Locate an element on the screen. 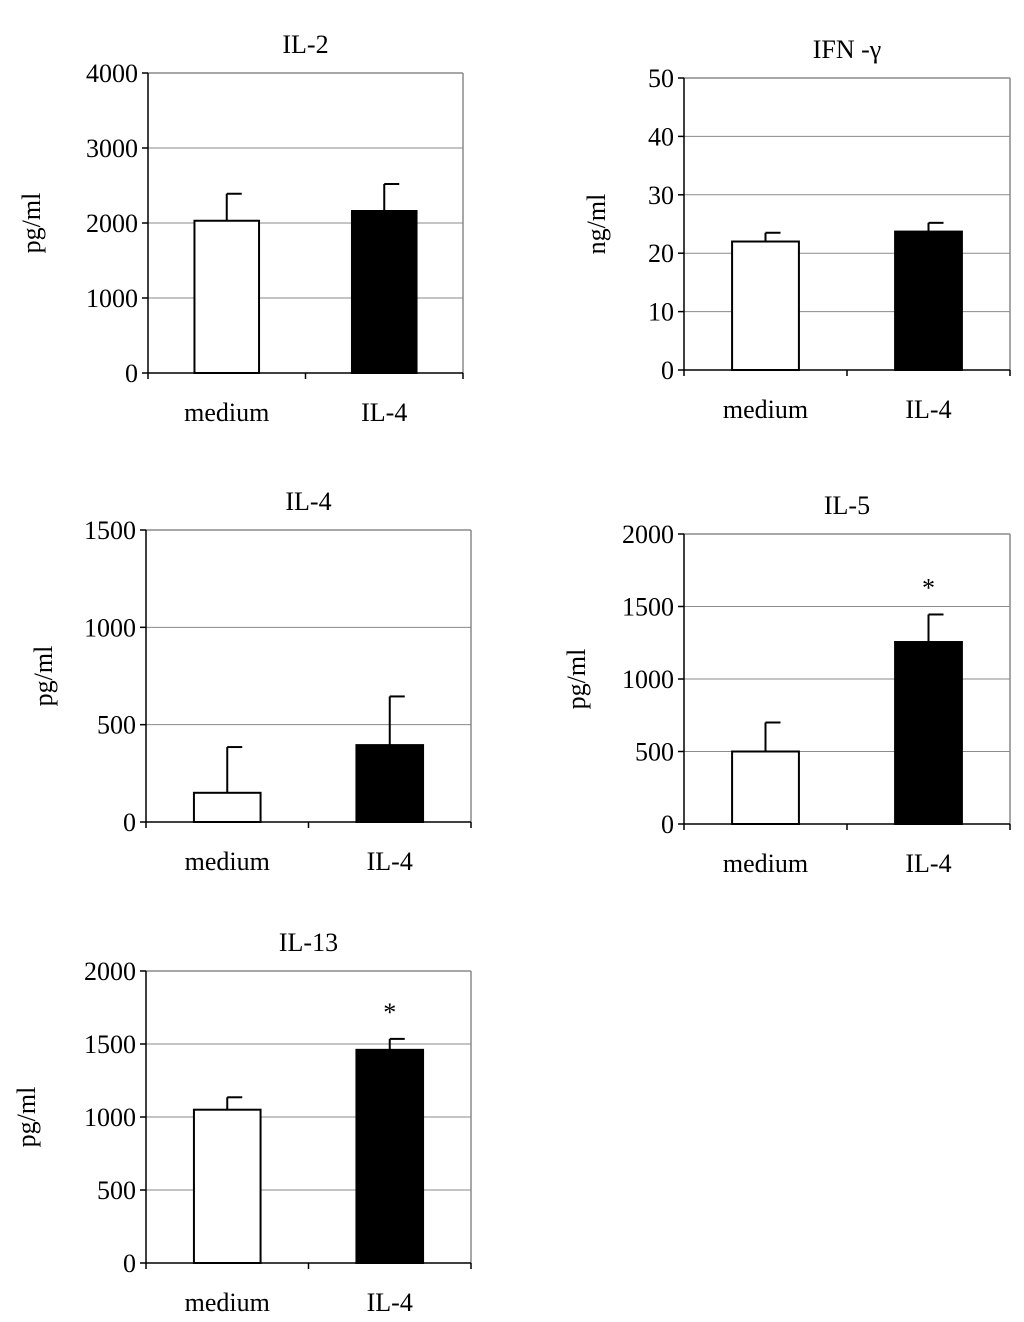 The image size is (1024, 1322). y-tick-label: 20 is located at coordinates (661, 253).